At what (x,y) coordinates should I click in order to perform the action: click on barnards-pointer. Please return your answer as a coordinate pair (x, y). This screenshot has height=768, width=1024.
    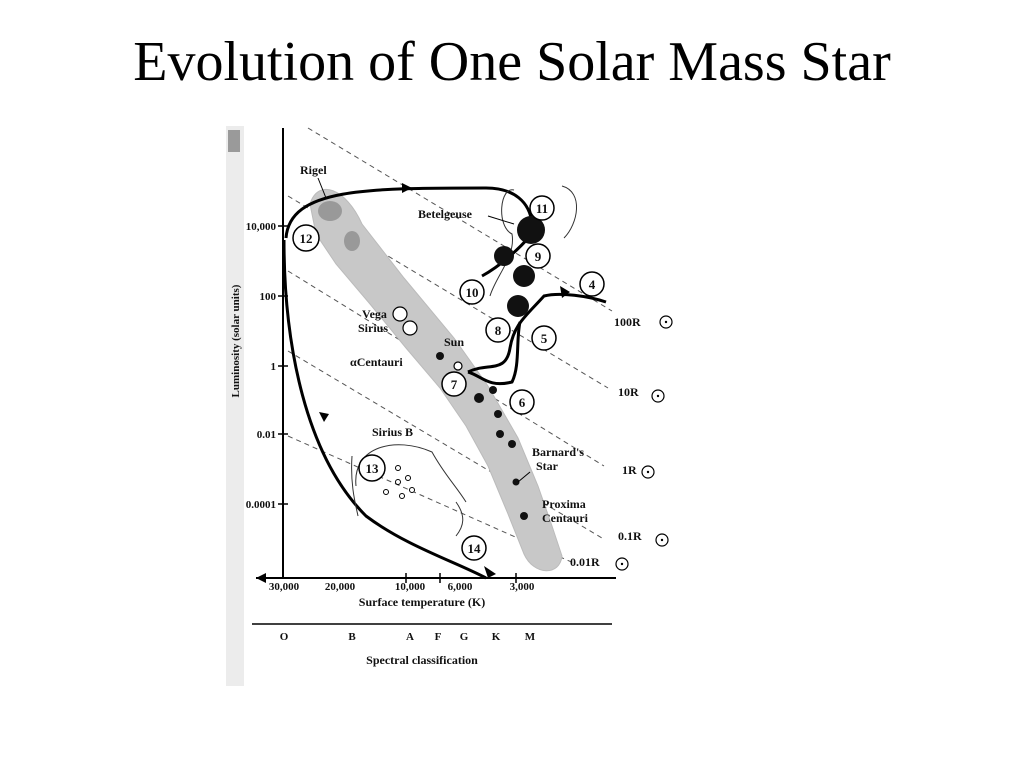
    Looking at the image, I should click on (524, 477).